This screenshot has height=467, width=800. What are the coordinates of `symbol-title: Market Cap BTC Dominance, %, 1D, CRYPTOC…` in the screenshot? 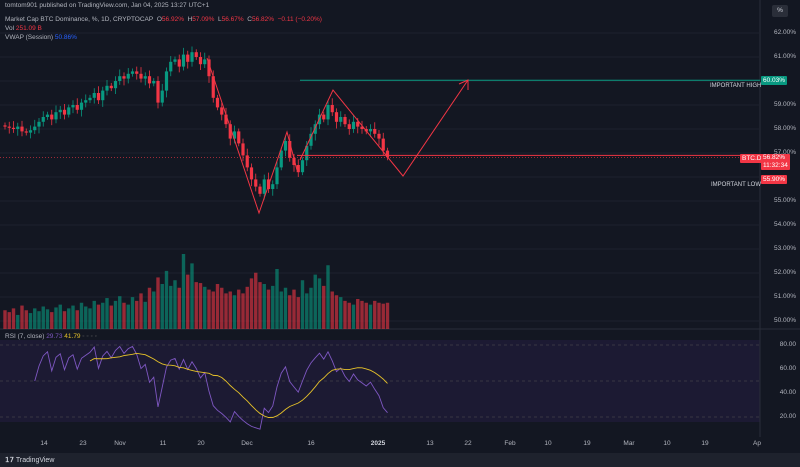 It's located at (79, 19).